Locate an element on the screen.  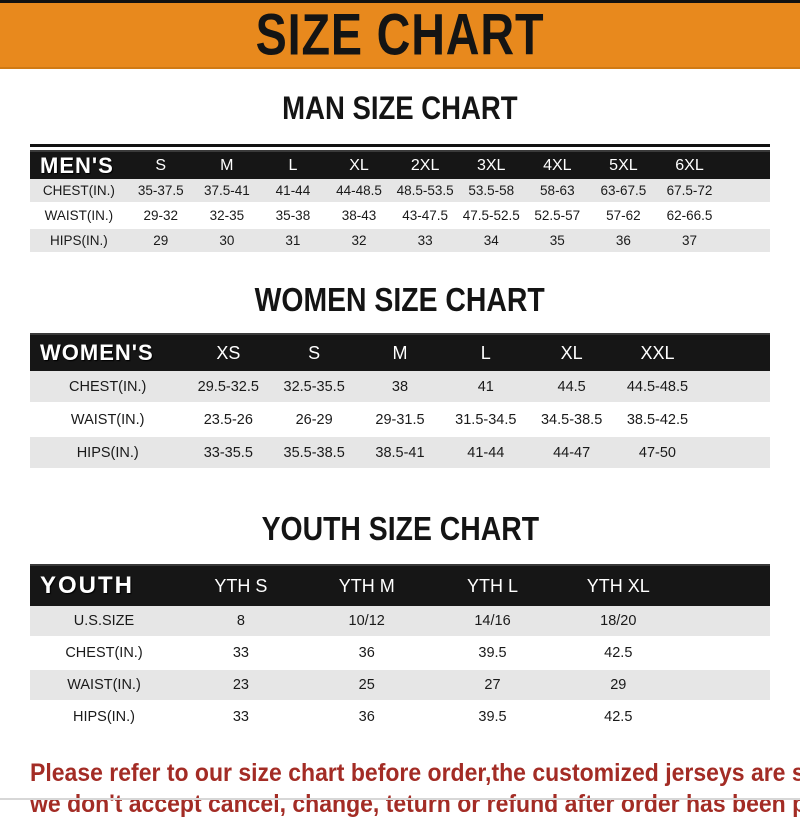
size-cell: 62-66.5 is located at coordinates (689, 216).